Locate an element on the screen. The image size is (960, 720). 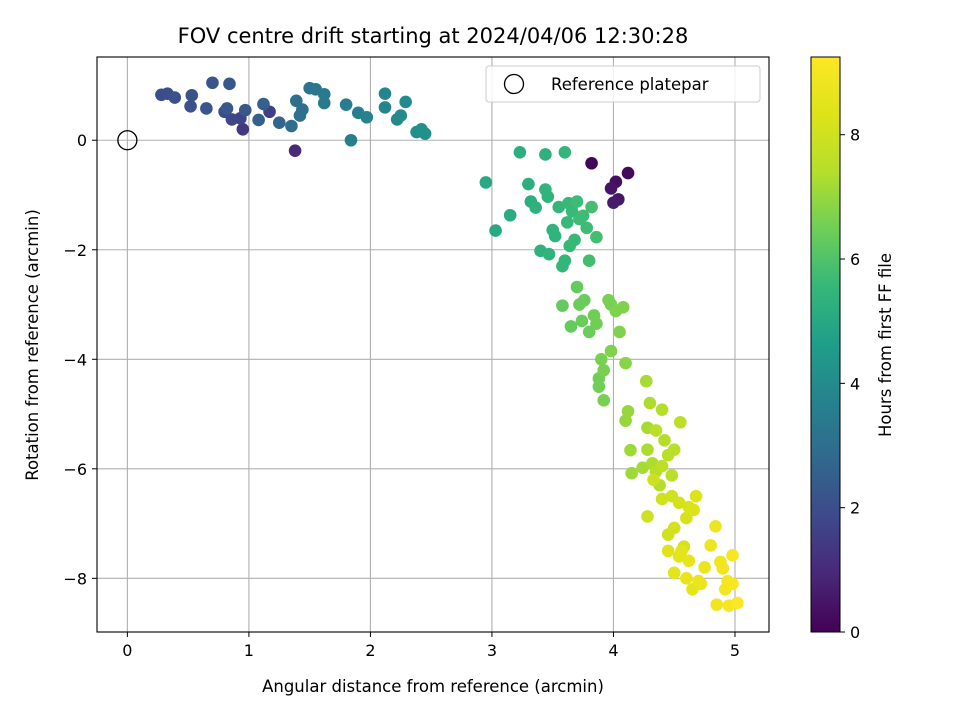
reference-platepar-marker is located at coordinates (127, 140).